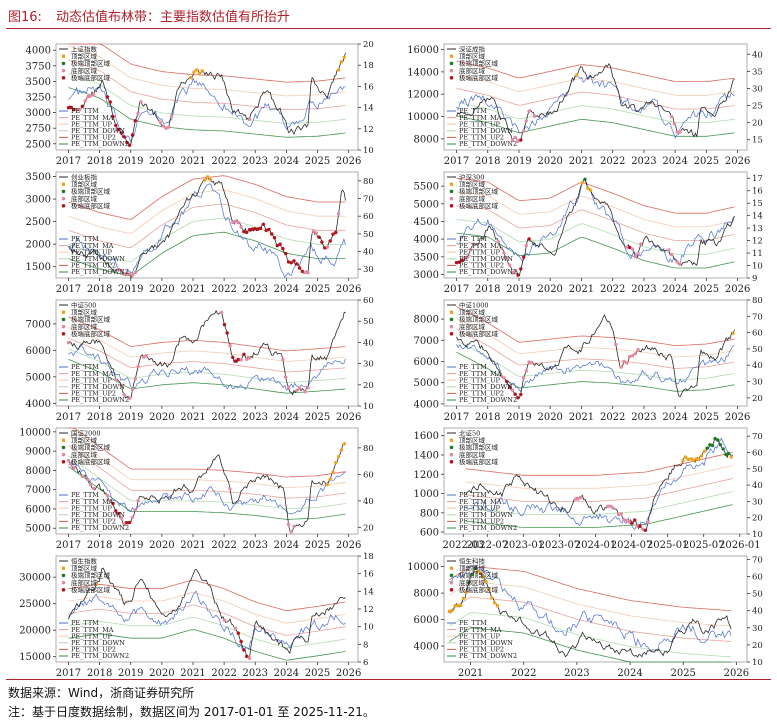  Describe the element at coordinates (84, 70) in the screenshot. I see `legend-marker-label: 底部区域` at that location.